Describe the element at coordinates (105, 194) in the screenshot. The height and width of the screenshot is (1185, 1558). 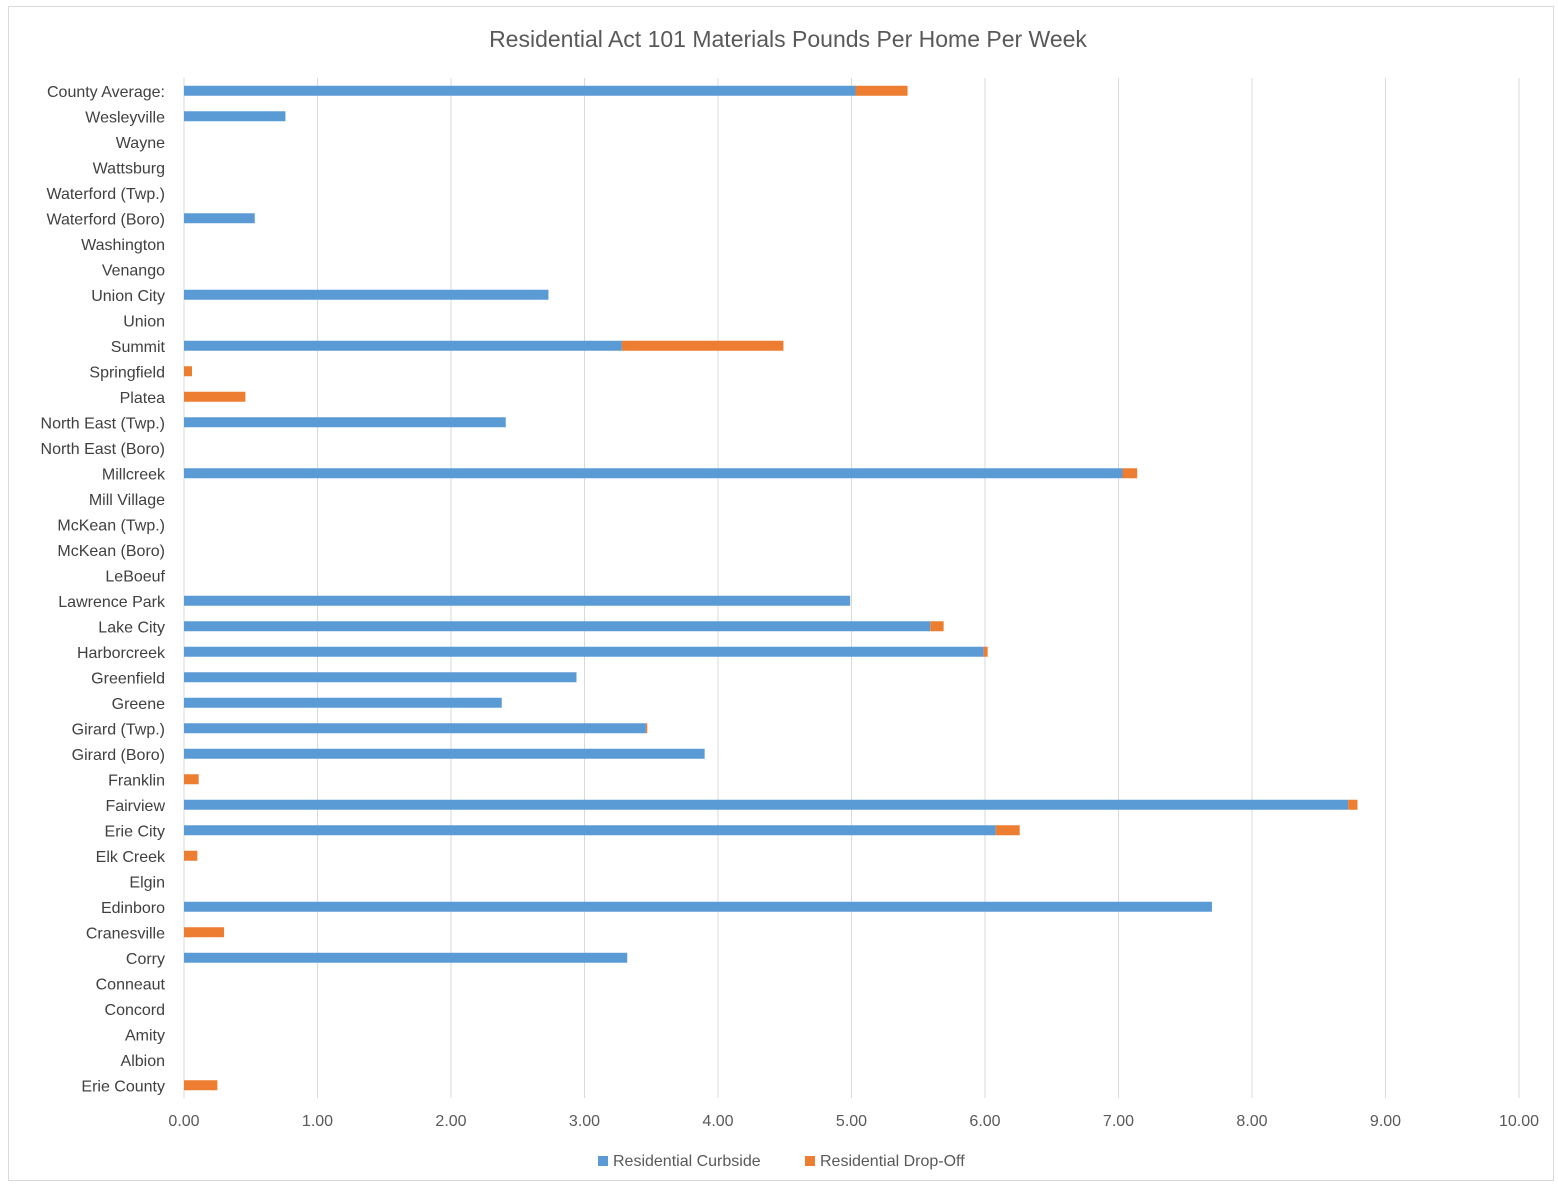
I see `category-label: Waterford (Twp.)` at that location.